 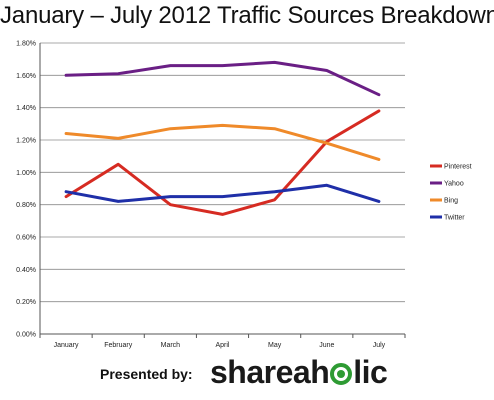 What do you see at coordinates (26, 302) in the screenshot?
I see `y-tick-label: 0.20%` at bounding box center [26, 302].